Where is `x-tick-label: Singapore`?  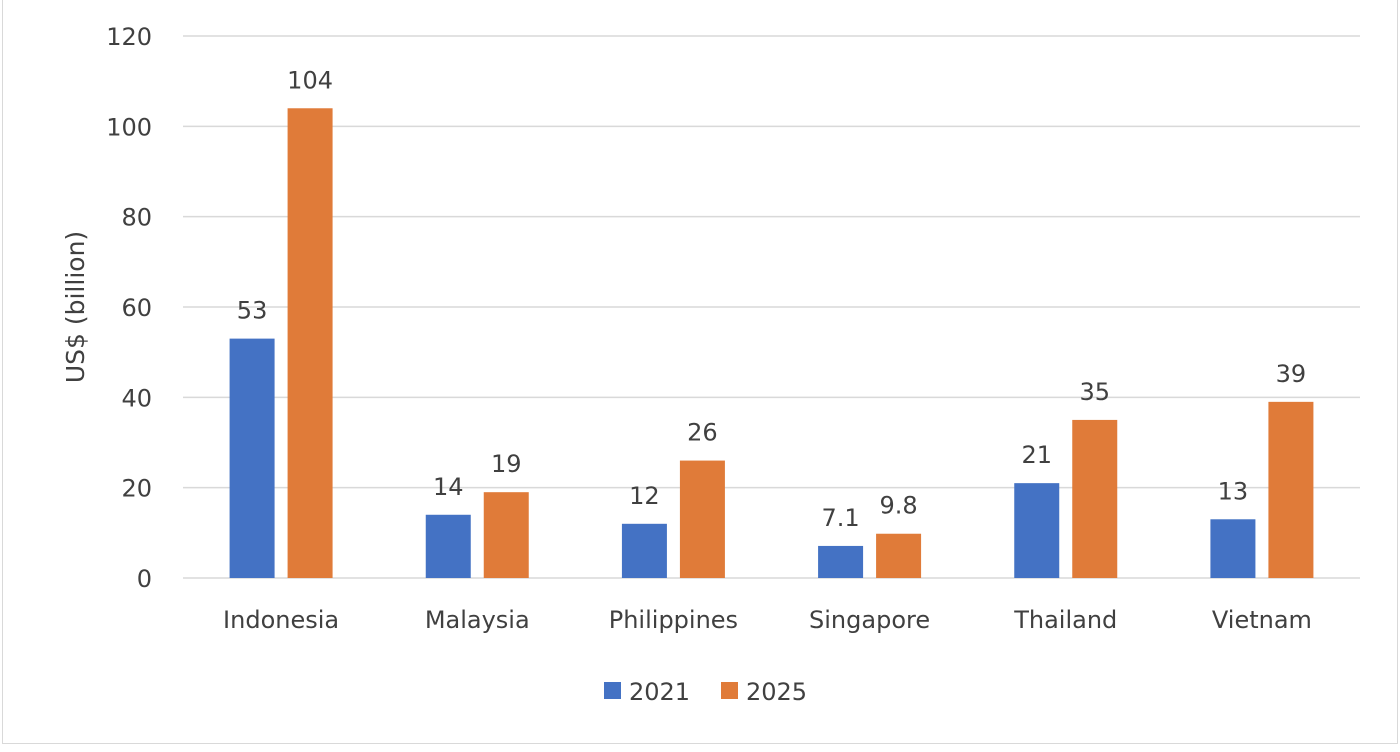 x-tick-label: Singapore is located at coordinates (869, 620).